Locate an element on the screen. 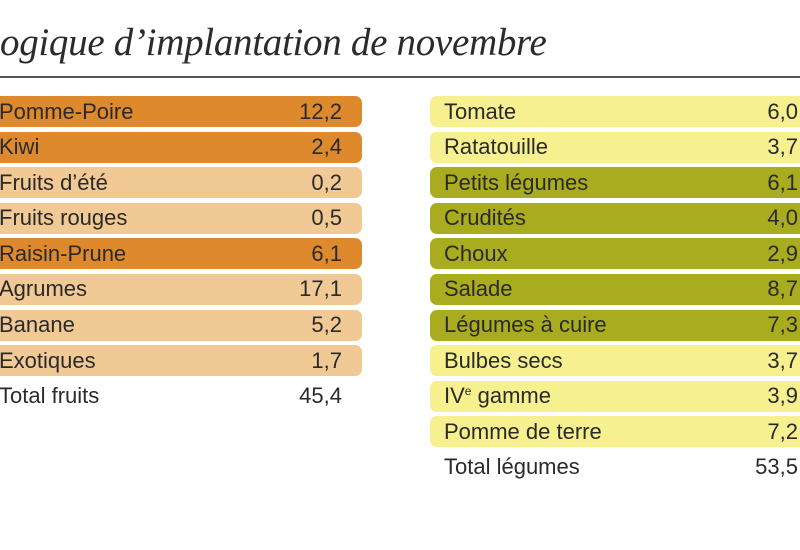  fruits-row-value: 2,4 is located at coordinates (326, 147).